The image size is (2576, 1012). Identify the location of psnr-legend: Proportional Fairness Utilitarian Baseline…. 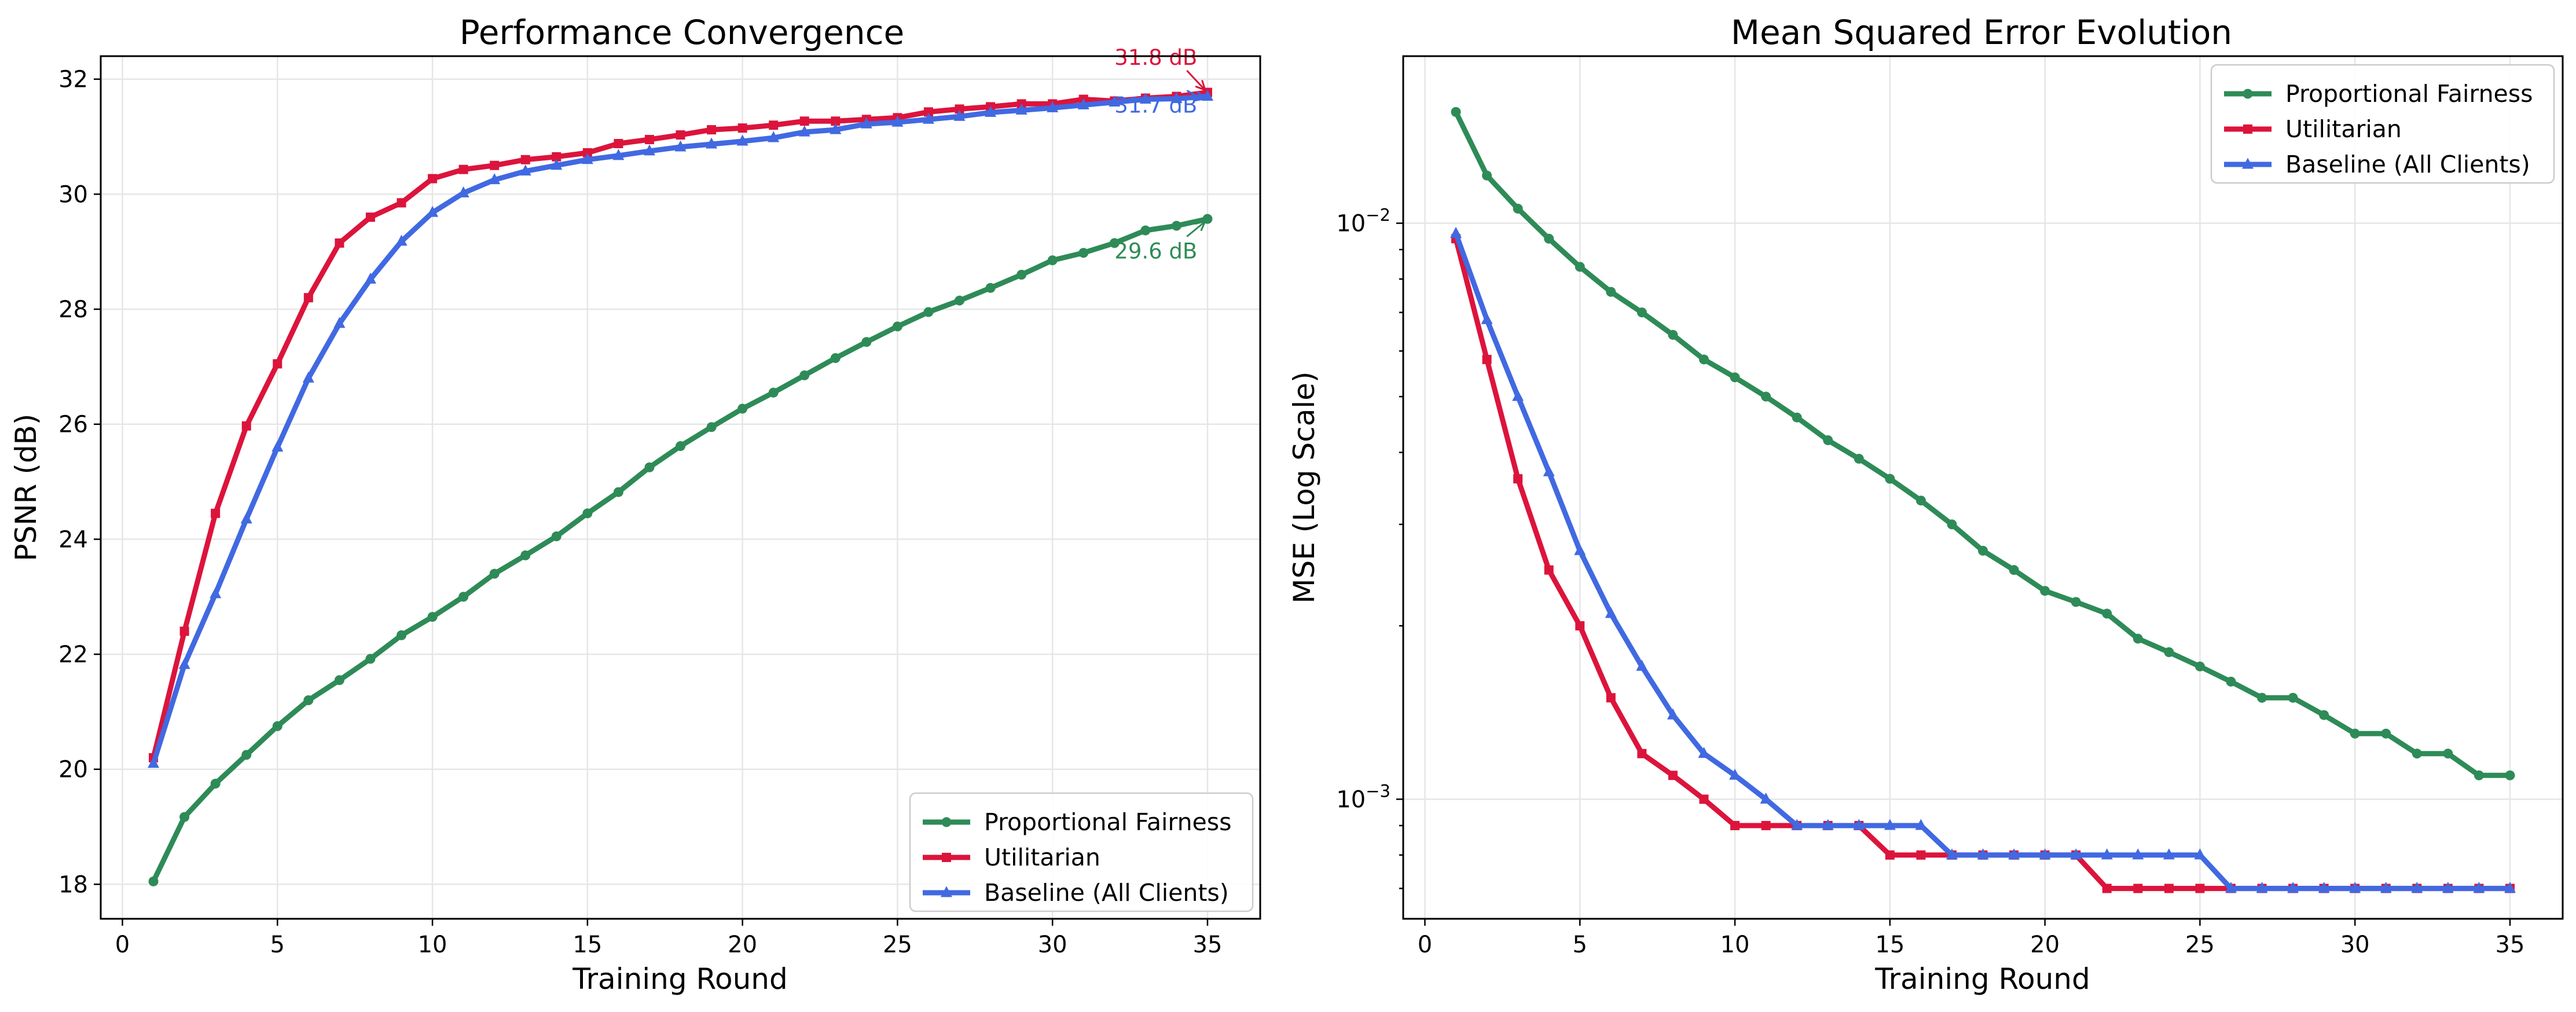
(1081, 852).